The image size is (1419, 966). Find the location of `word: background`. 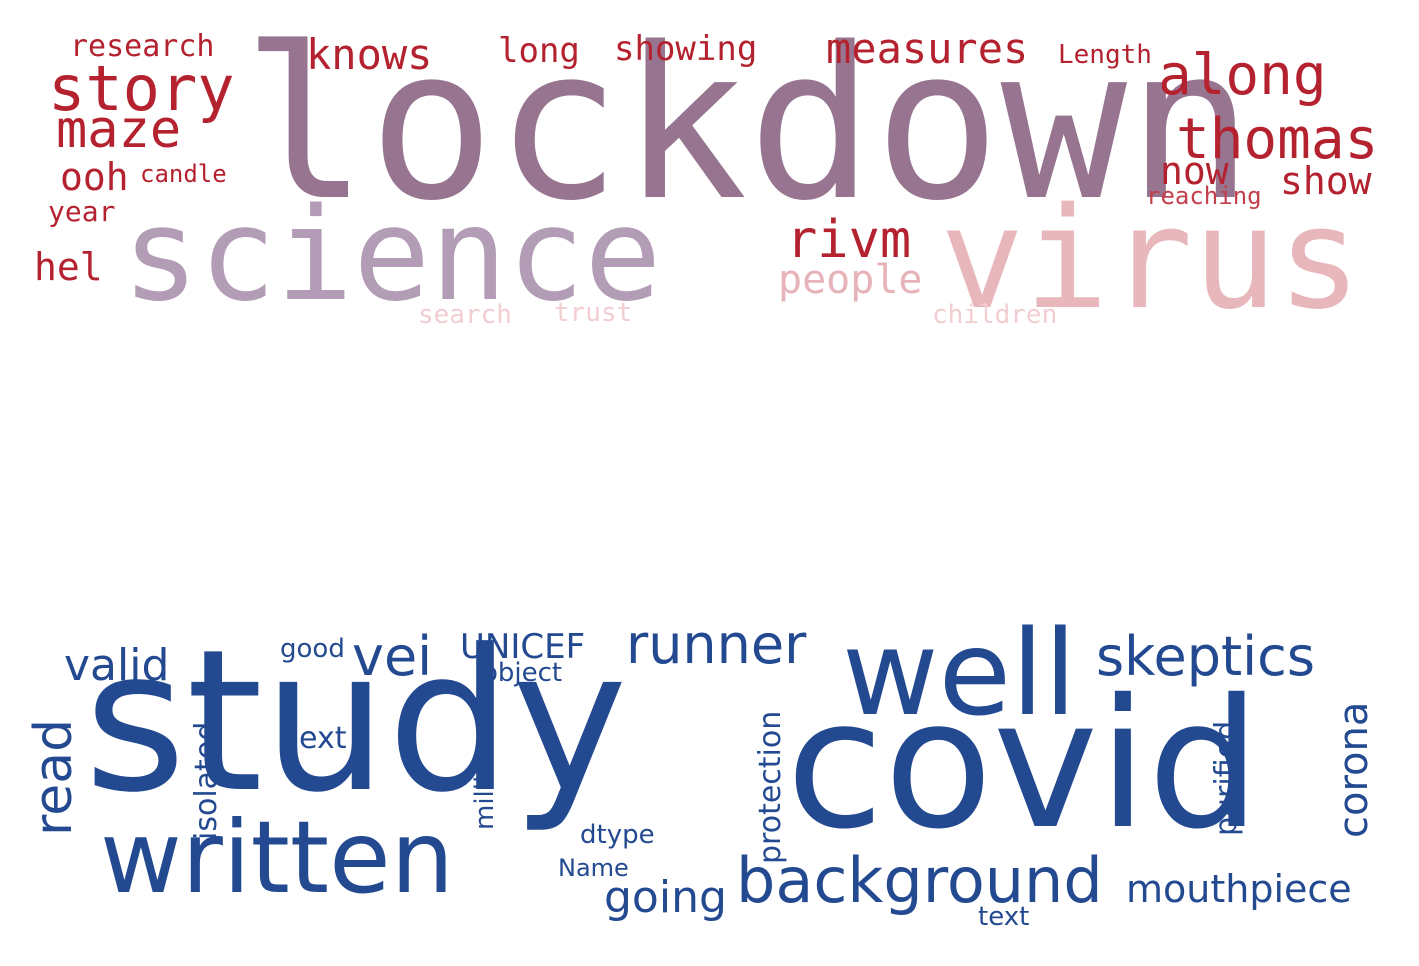

word: background is located at coordinates (919, 880).